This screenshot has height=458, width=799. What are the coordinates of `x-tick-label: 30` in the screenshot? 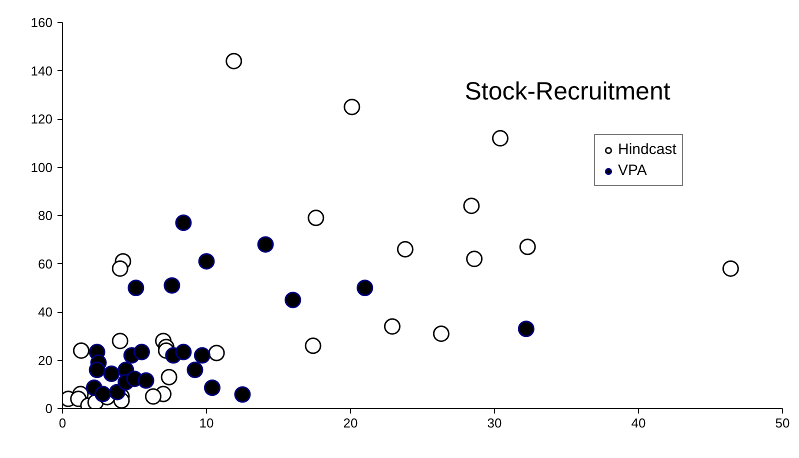 It's located at (494, 423).